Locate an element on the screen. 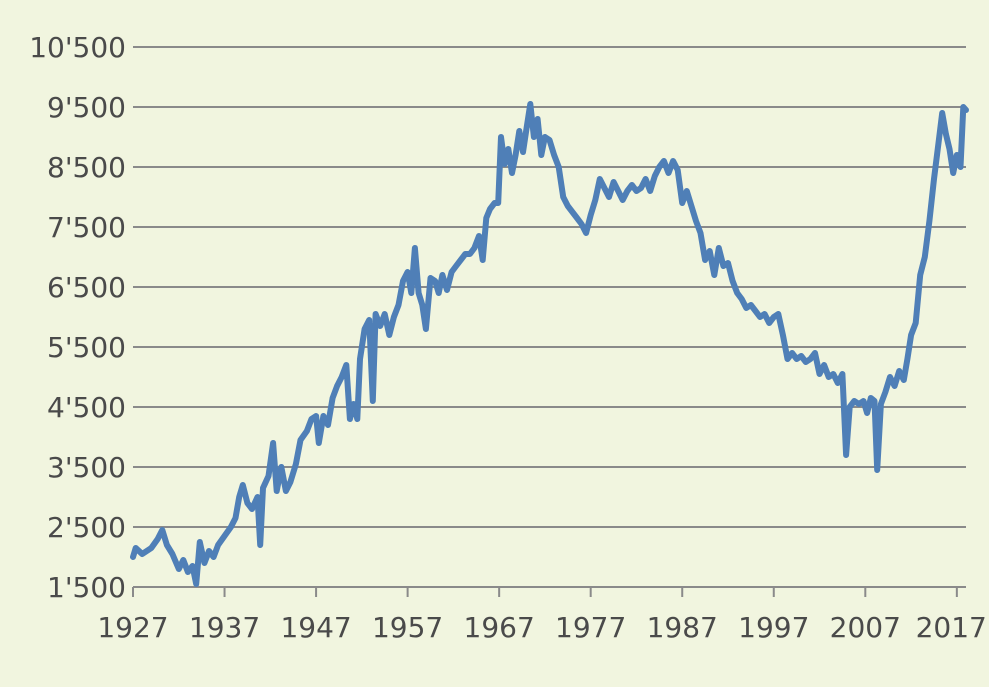 This screenshot has height=687, width=989. y-tick-label: 7'500 is located at coordinates (86, 227).